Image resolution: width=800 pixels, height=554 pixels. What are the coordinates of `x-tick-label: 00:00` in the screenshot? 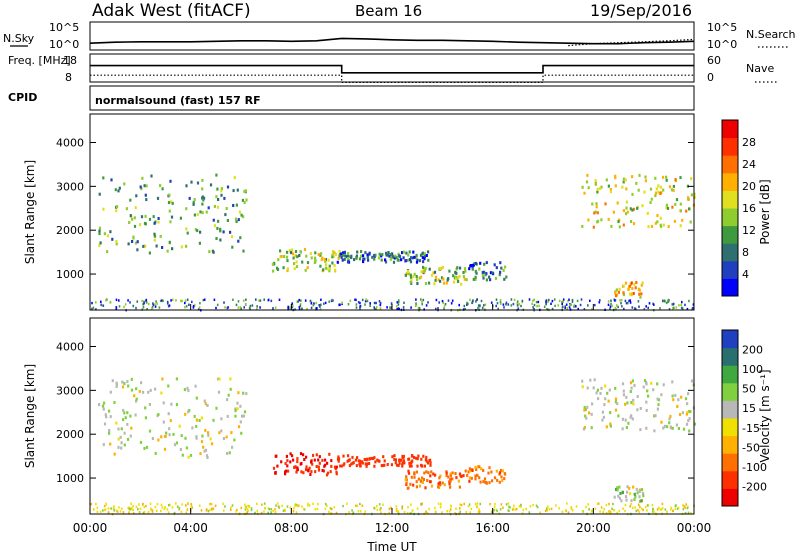 It's located at (90, 528).